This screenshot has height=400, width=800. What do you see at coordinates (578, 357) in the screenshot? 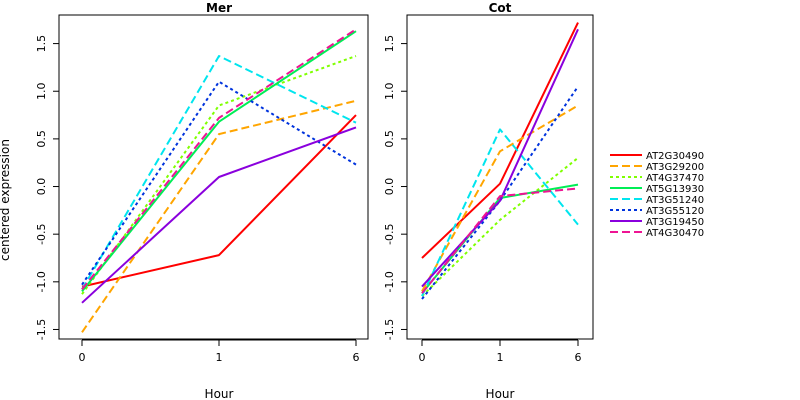
I see `x-tick-label-cot-6: 6` at bounding box center [578, 357].